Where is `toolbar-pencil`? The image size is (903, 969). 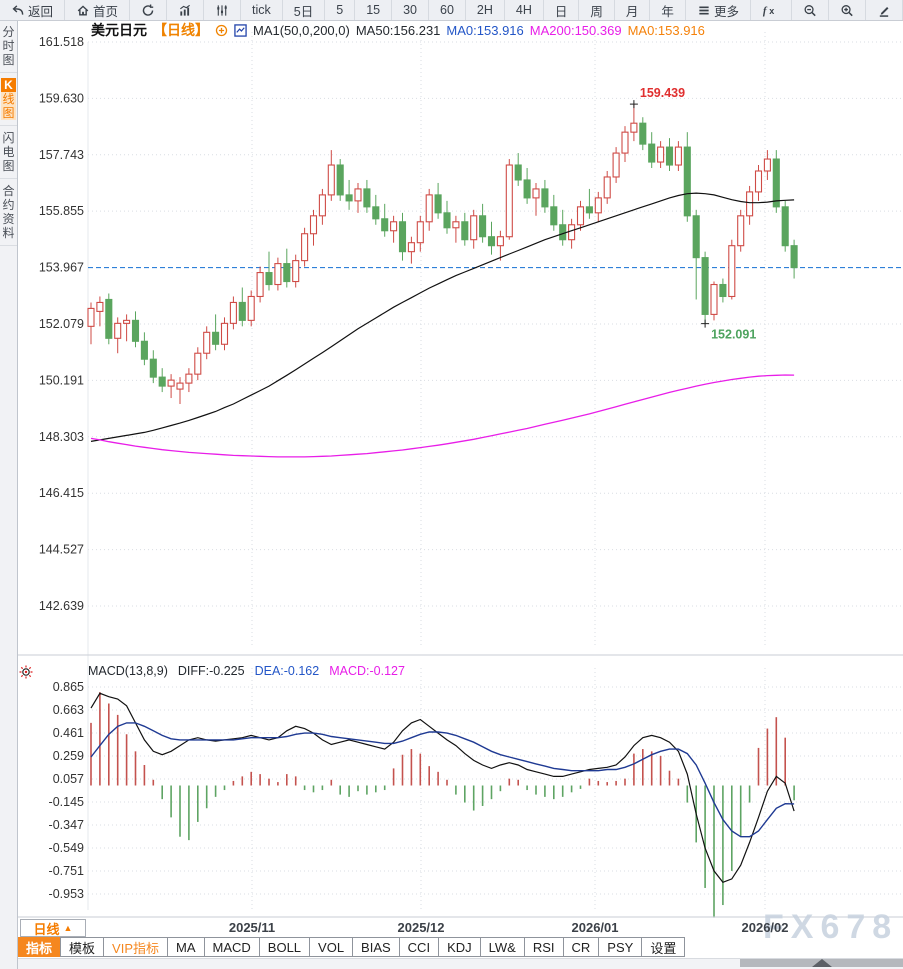 toolbar-pencil is located at coordinates (884, 10).